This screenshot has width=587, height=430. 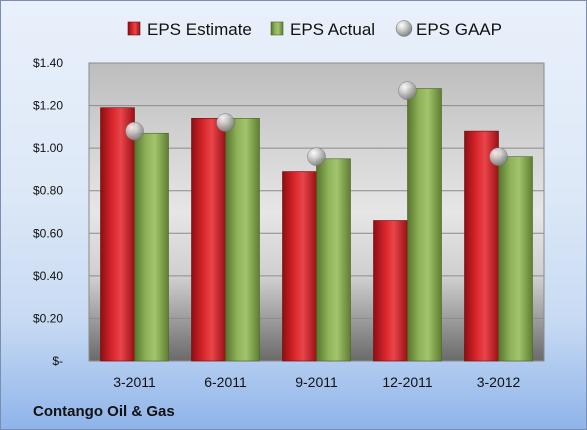 What do you see at coordinates (48, 318) in the screenshot?
I see `y-tick-label: $0.20` at bounding box center [48, 318].